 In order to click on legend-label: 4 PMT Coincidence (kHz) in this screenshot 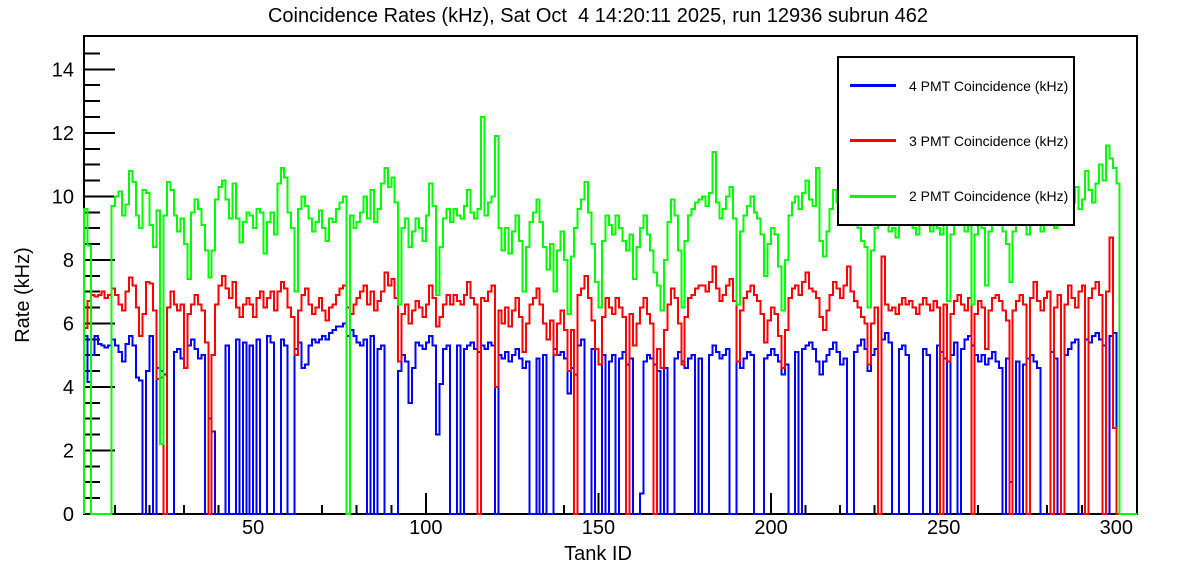, I will do `click(989, 85)`.